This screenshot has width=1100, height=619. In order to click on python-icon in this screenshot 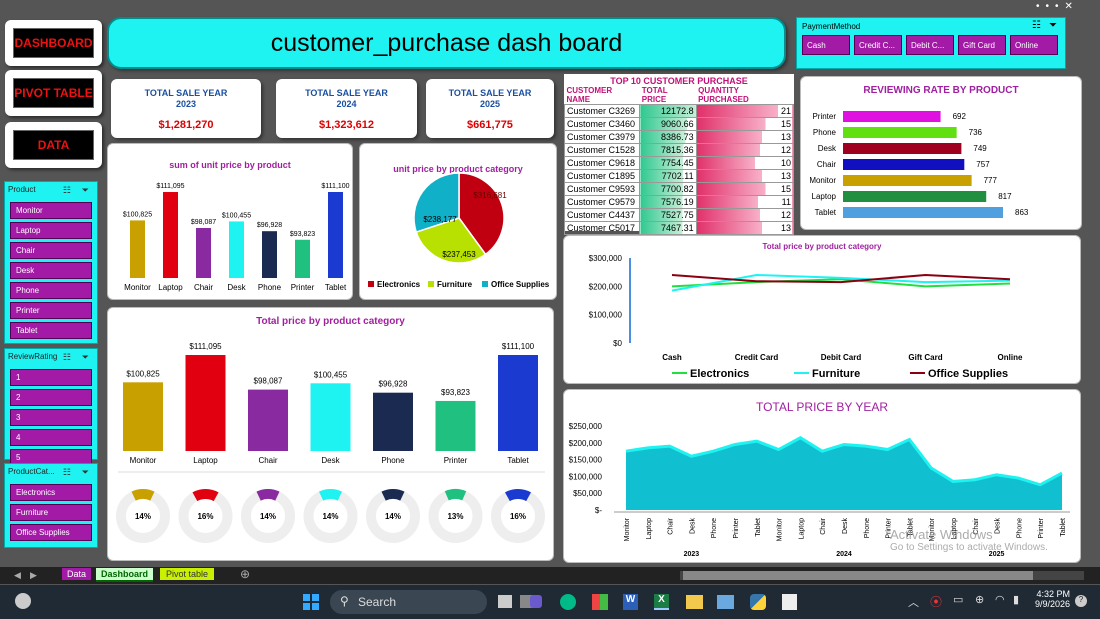, I will do `click(758, 602)`.